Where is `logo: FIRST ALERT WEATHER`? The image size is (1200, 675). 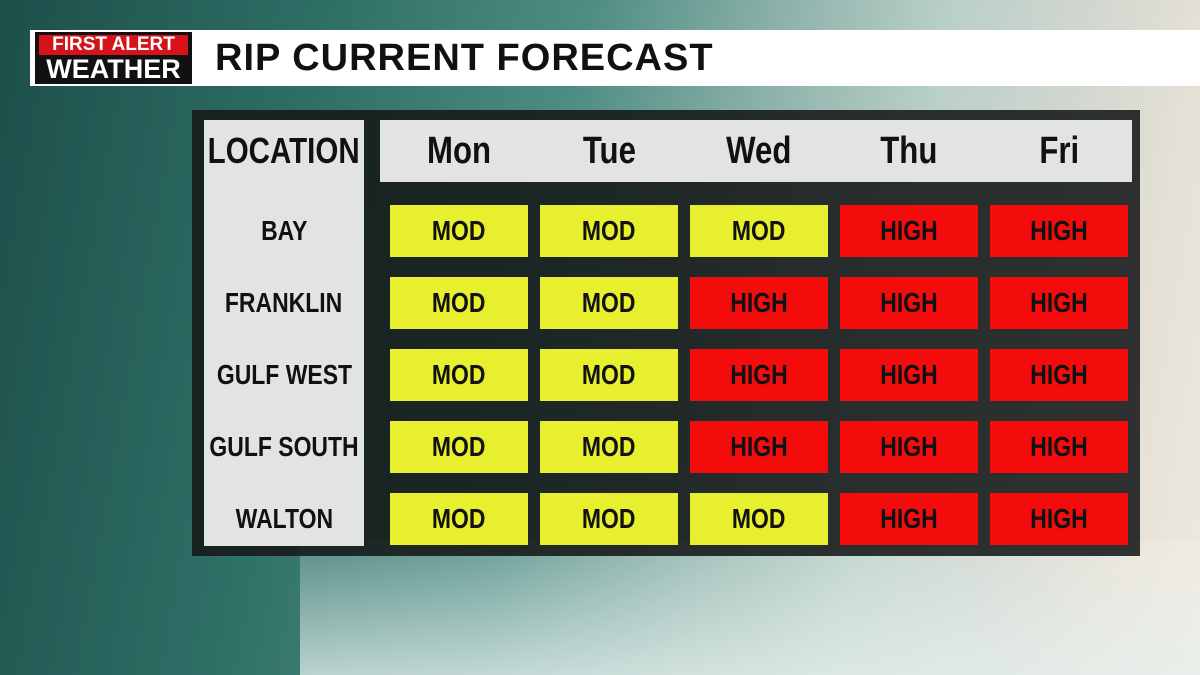 logo: FIRST ALERT WEATHER is located at coordinates (113, 58).